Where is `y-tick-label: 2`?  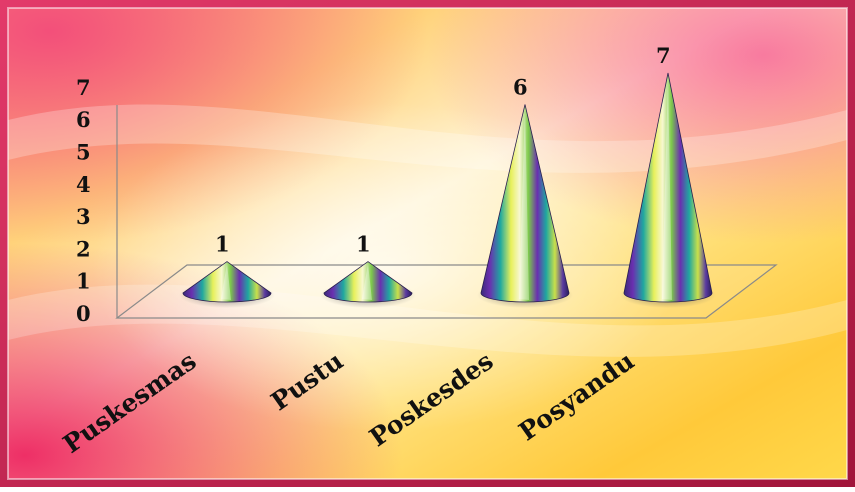 y-tick-label: 2 is located at coordinates (83, 248).